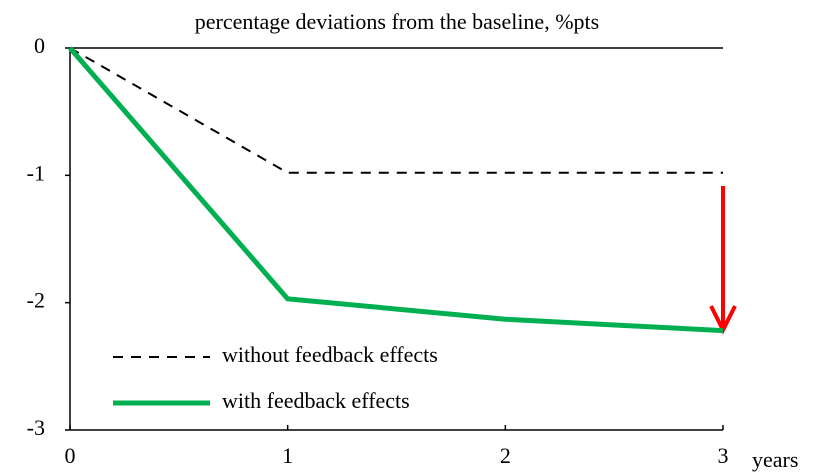 The width and height of the screenshot is (815, 475). Describe the element at coordinates (775, 459) in the screenshot. I see `x-axis-label: years` at that location.